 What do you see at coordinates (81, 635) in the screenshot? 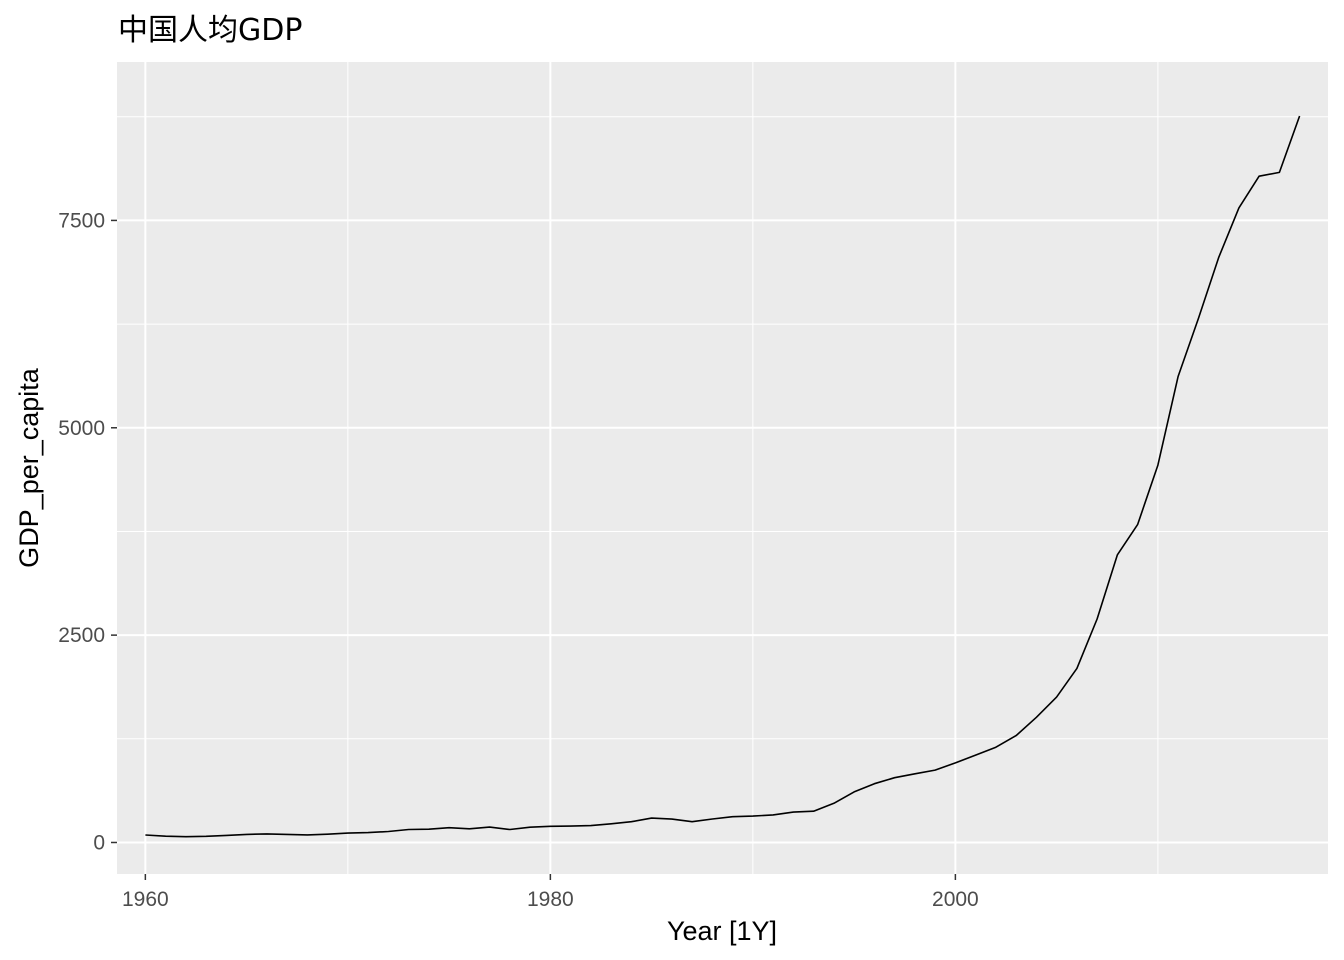
I see `y-tick-label: 2500` at bounding box center [81, 635].